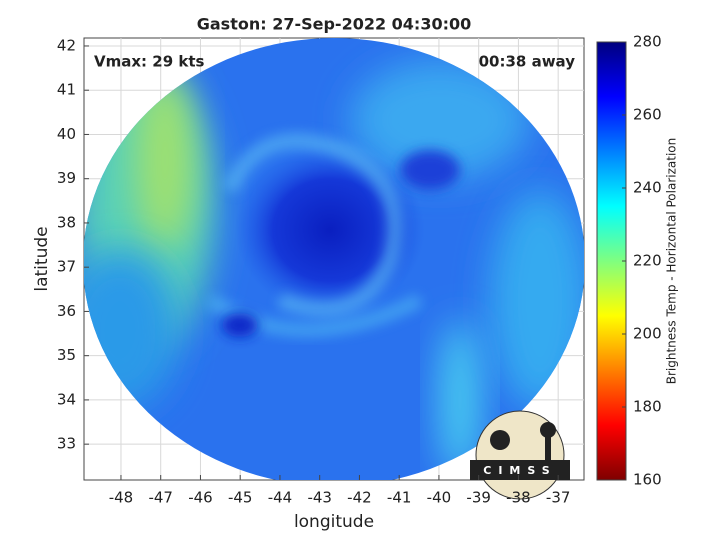  What do you see at coordinates (478, 498) in the screenshot?
I see `x-tick-label: -39` at bounding box center [478, 498].